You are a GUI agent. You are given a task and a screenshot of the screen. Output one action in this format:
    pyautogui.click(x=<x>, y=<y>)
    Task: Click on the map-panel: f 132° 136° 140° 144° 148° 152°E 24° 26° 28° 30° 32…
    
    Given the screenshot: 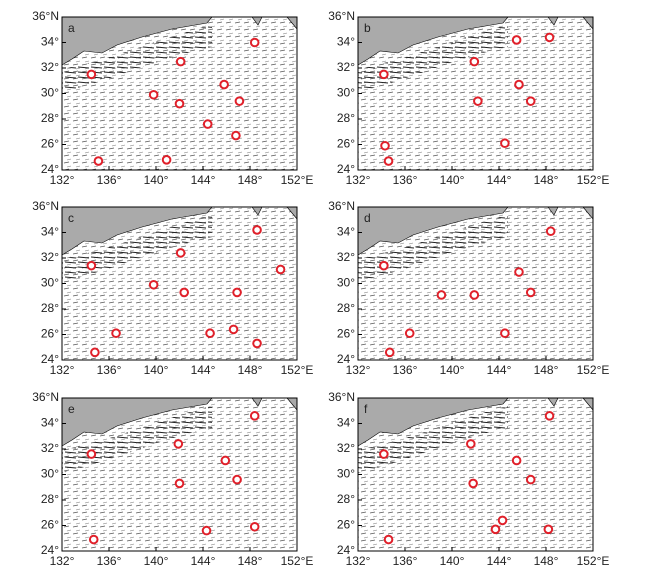 What is the action you would take?
    pyautogui.click(x=468, y=479)
    